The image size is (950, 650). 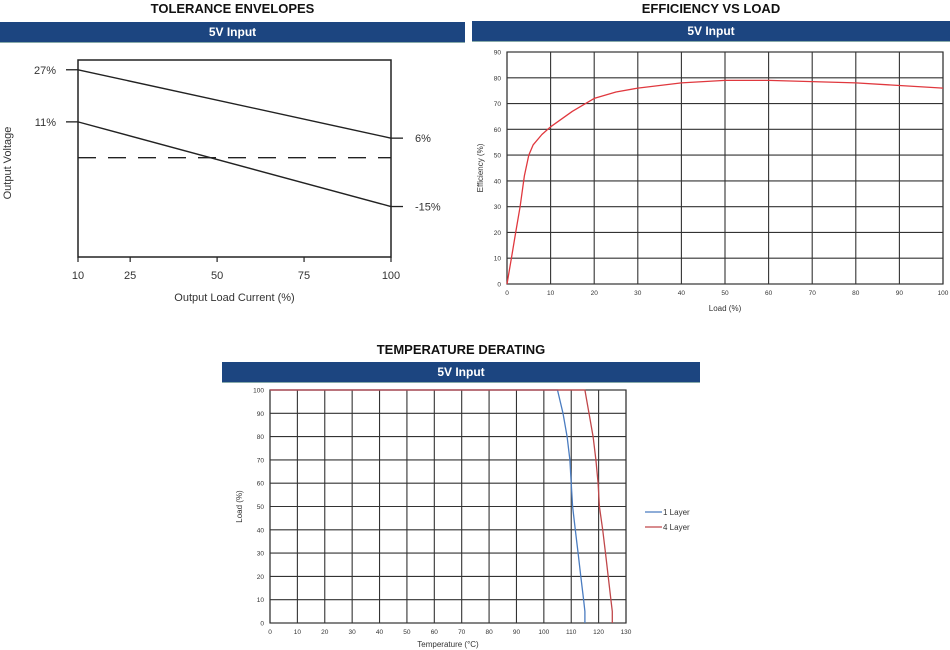 I want to click on y-axis-label: Load (%), so click(x=239, y=506).